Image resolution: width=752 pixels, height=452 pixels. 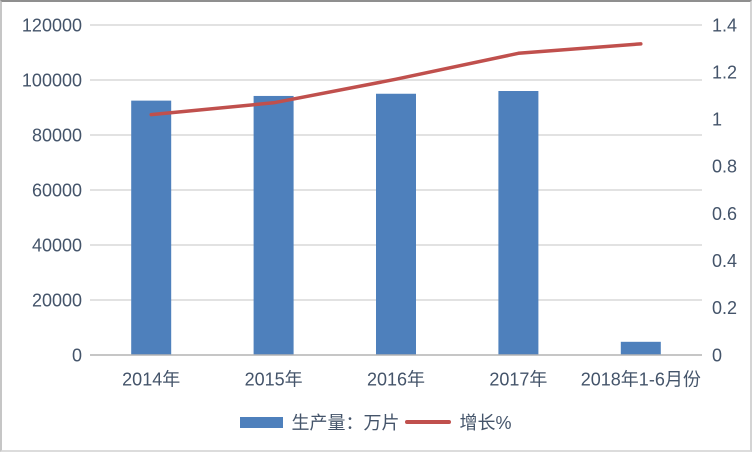 I want to click on x-axis-label: 2016年, so click(x=396, y=379).